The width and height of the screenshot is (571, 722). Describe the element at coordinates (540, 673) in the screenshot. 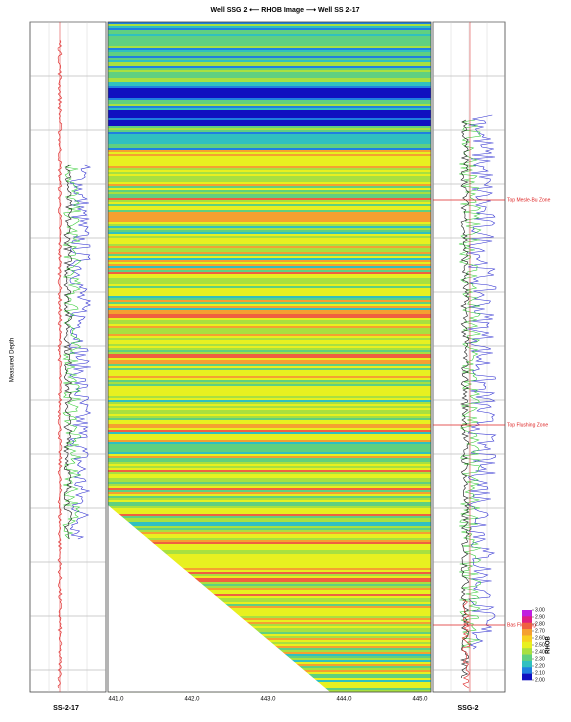

I see `colorbar-tick-label: 2.10` at that location.